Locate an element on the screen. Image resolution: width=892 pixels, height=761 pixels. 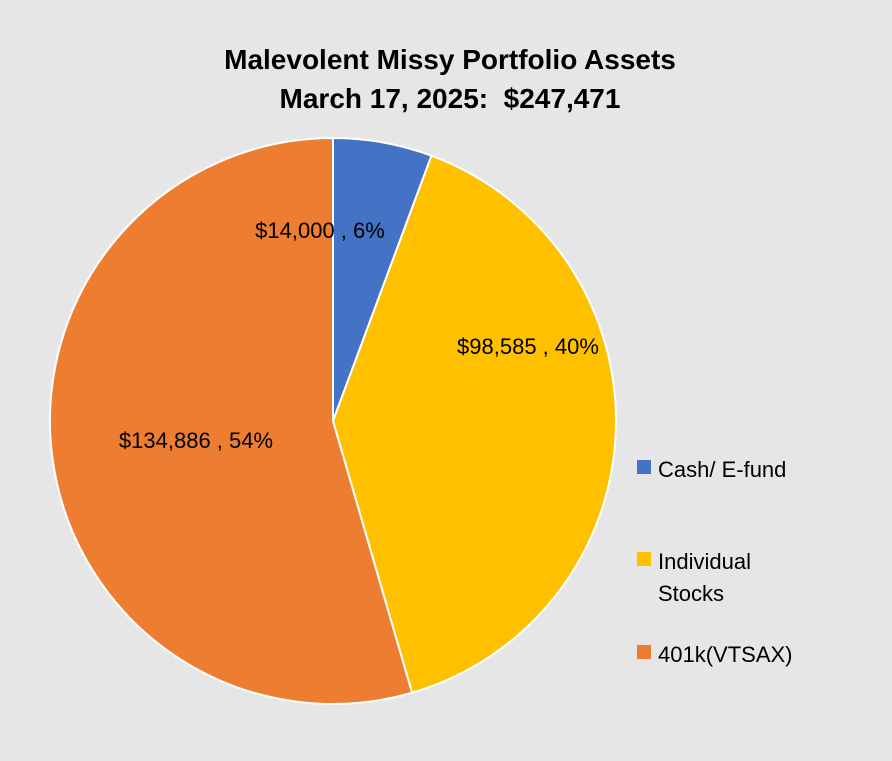
legend-label-cash: Cash/ E-fund is located at coordinates (722, 469).